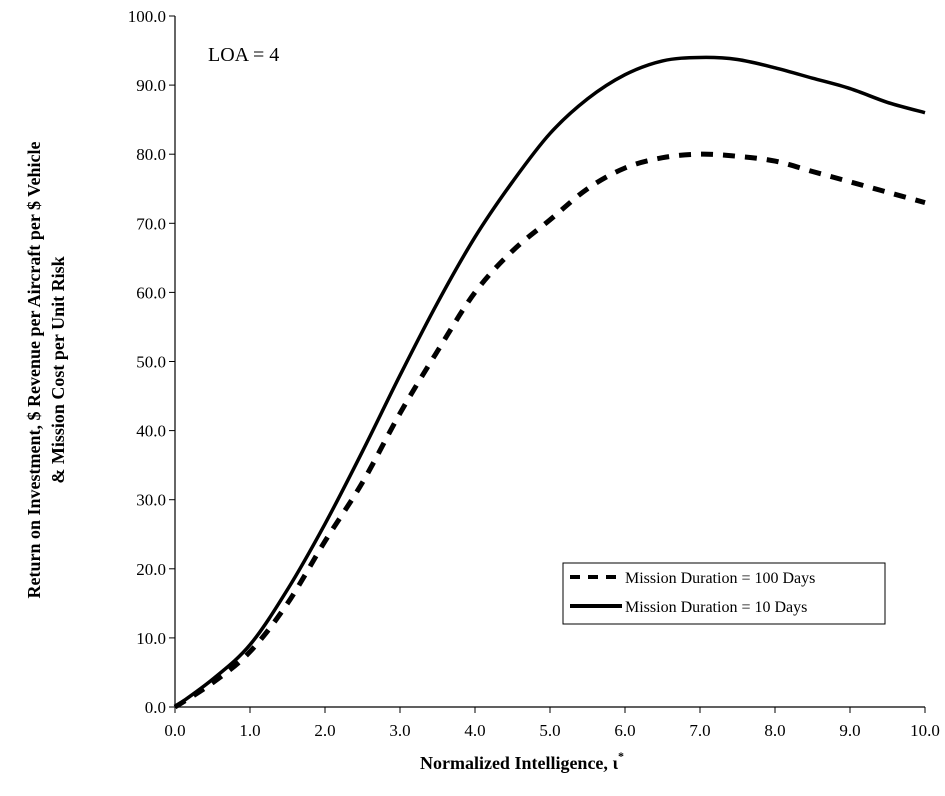  I want to click on x-tick-label: 8.0, so click(774, 730).